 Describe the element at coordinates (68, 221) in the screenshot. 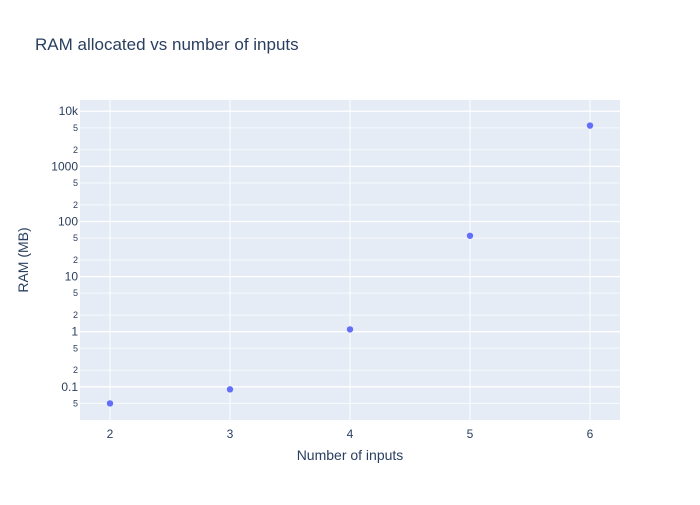

I see `y-major-tick-label: 100` at that location.